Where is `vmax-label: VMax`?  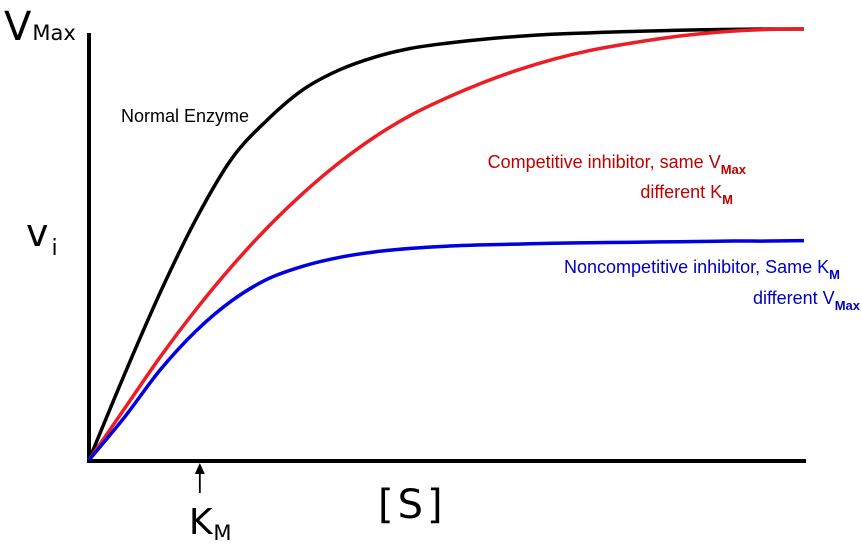 vmax-label: VMax is located at coordinates (40, 27).